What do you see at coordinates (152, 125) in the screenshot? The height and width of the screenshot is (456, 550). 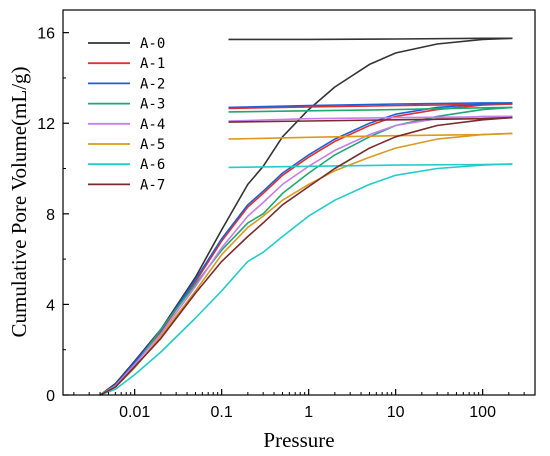 I see `legend-label-a-4: A-4` at bounding box center [152, 125].